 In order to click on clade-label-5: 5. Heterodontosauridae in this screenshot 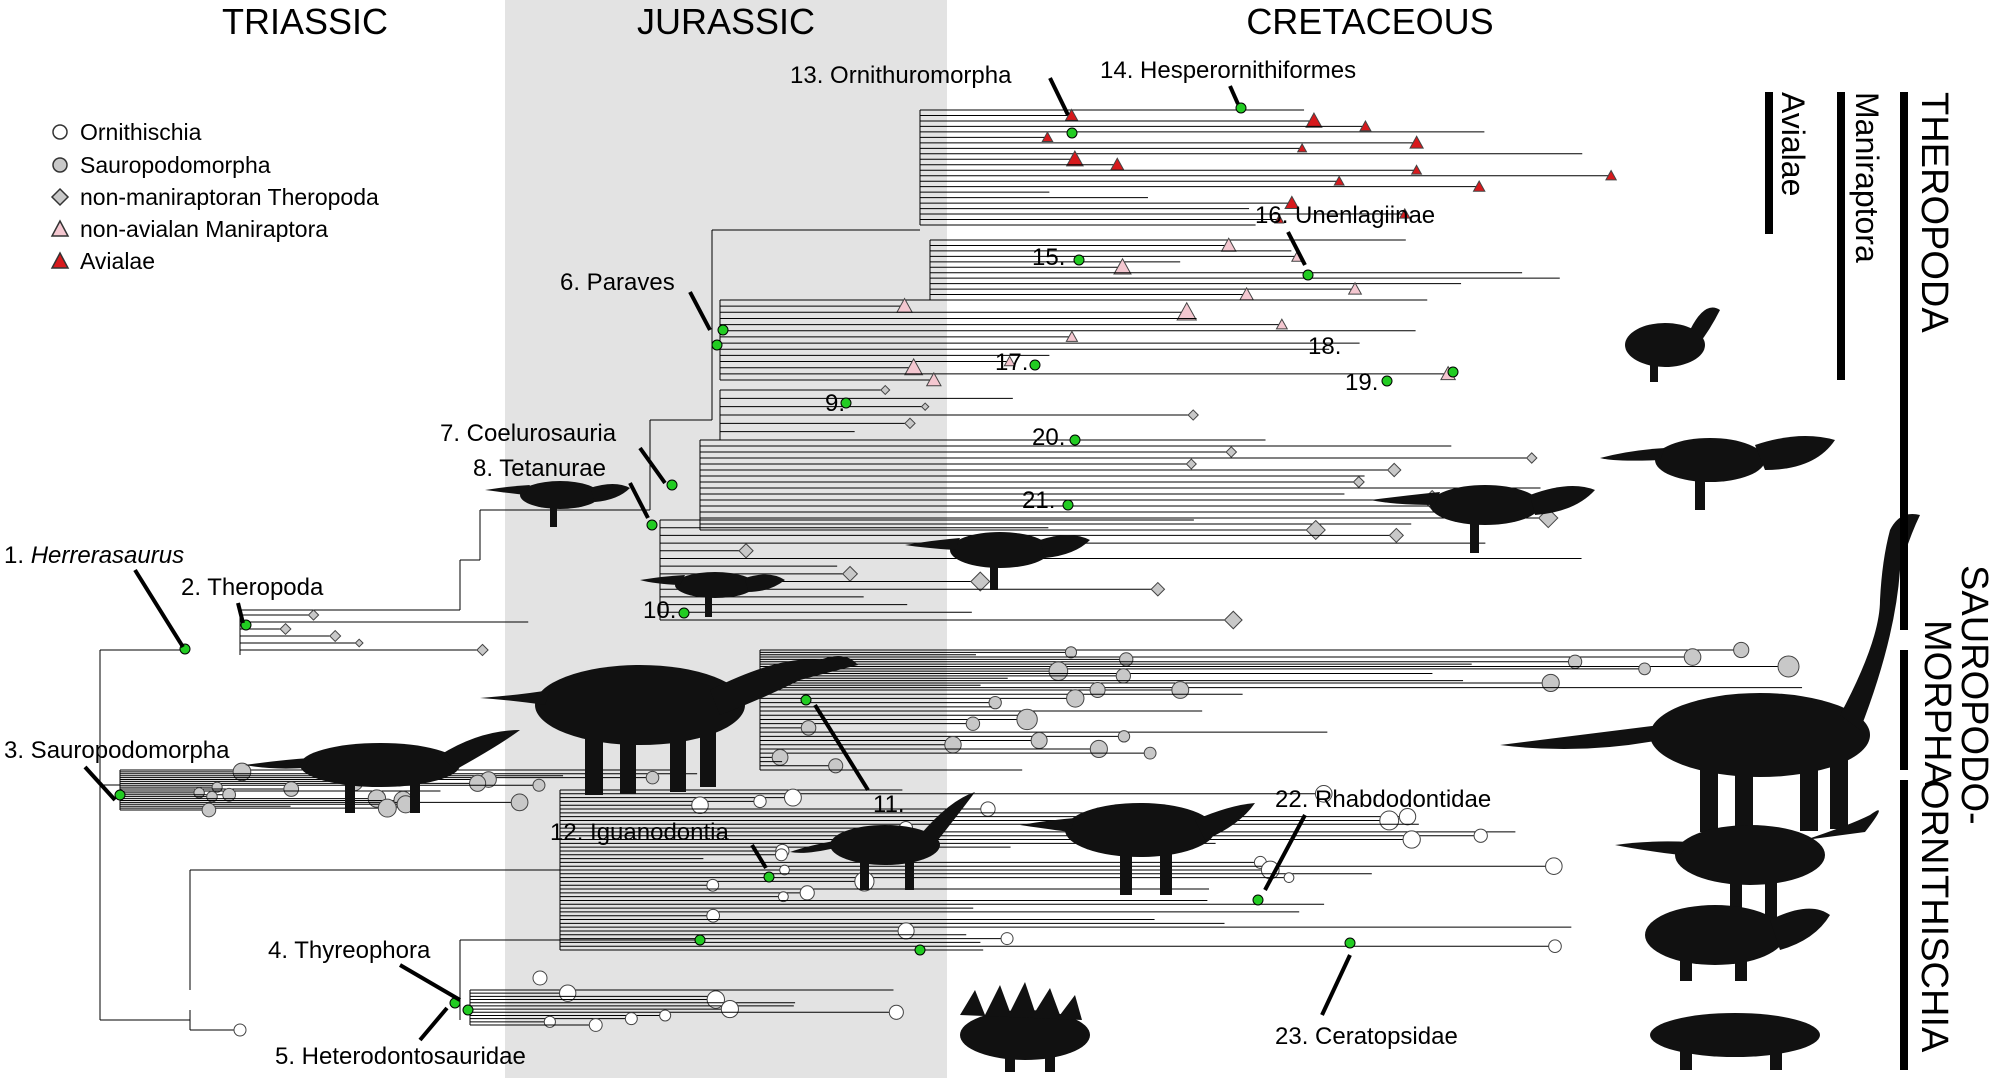, I will do `click(400, 1056)`.